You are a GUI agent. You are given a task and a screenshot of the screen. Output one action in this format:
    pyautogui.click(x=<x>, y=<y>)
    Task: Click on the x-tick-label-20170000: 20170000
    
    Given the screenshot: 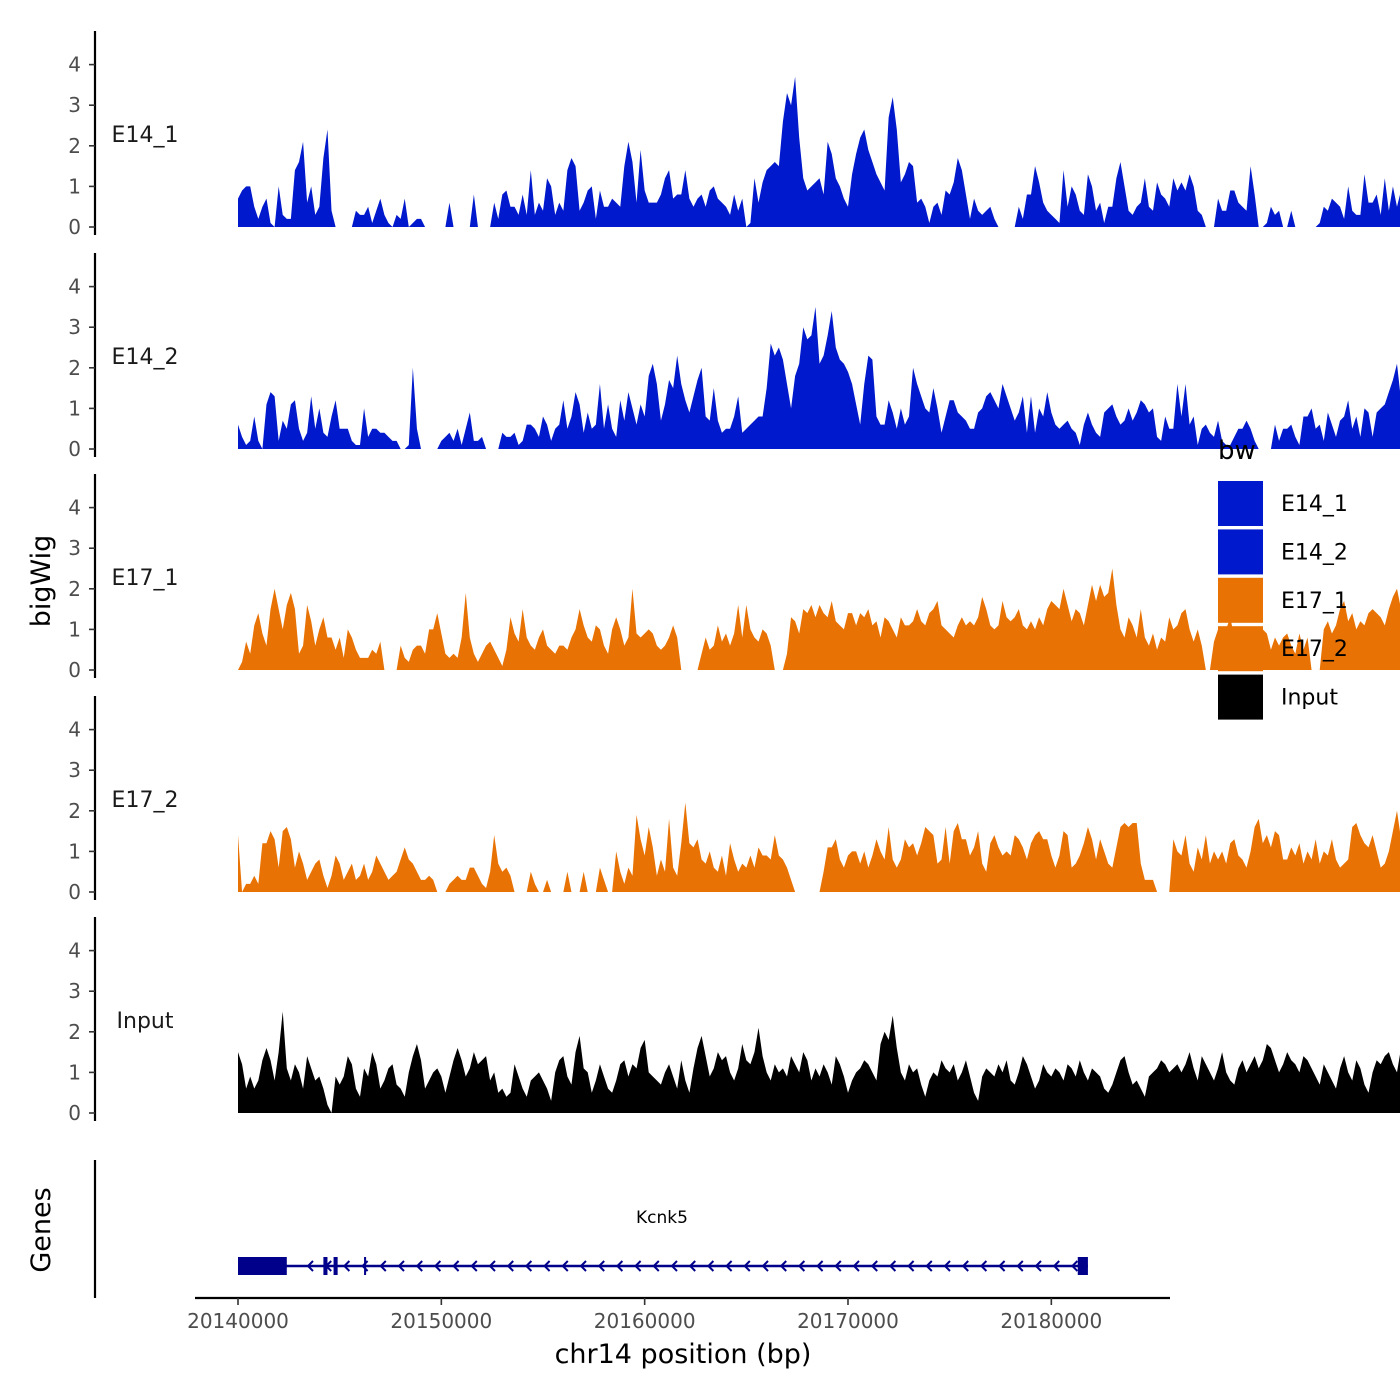 What is the action you would take?
    pyautogui.click(x=848, y=1321)
    